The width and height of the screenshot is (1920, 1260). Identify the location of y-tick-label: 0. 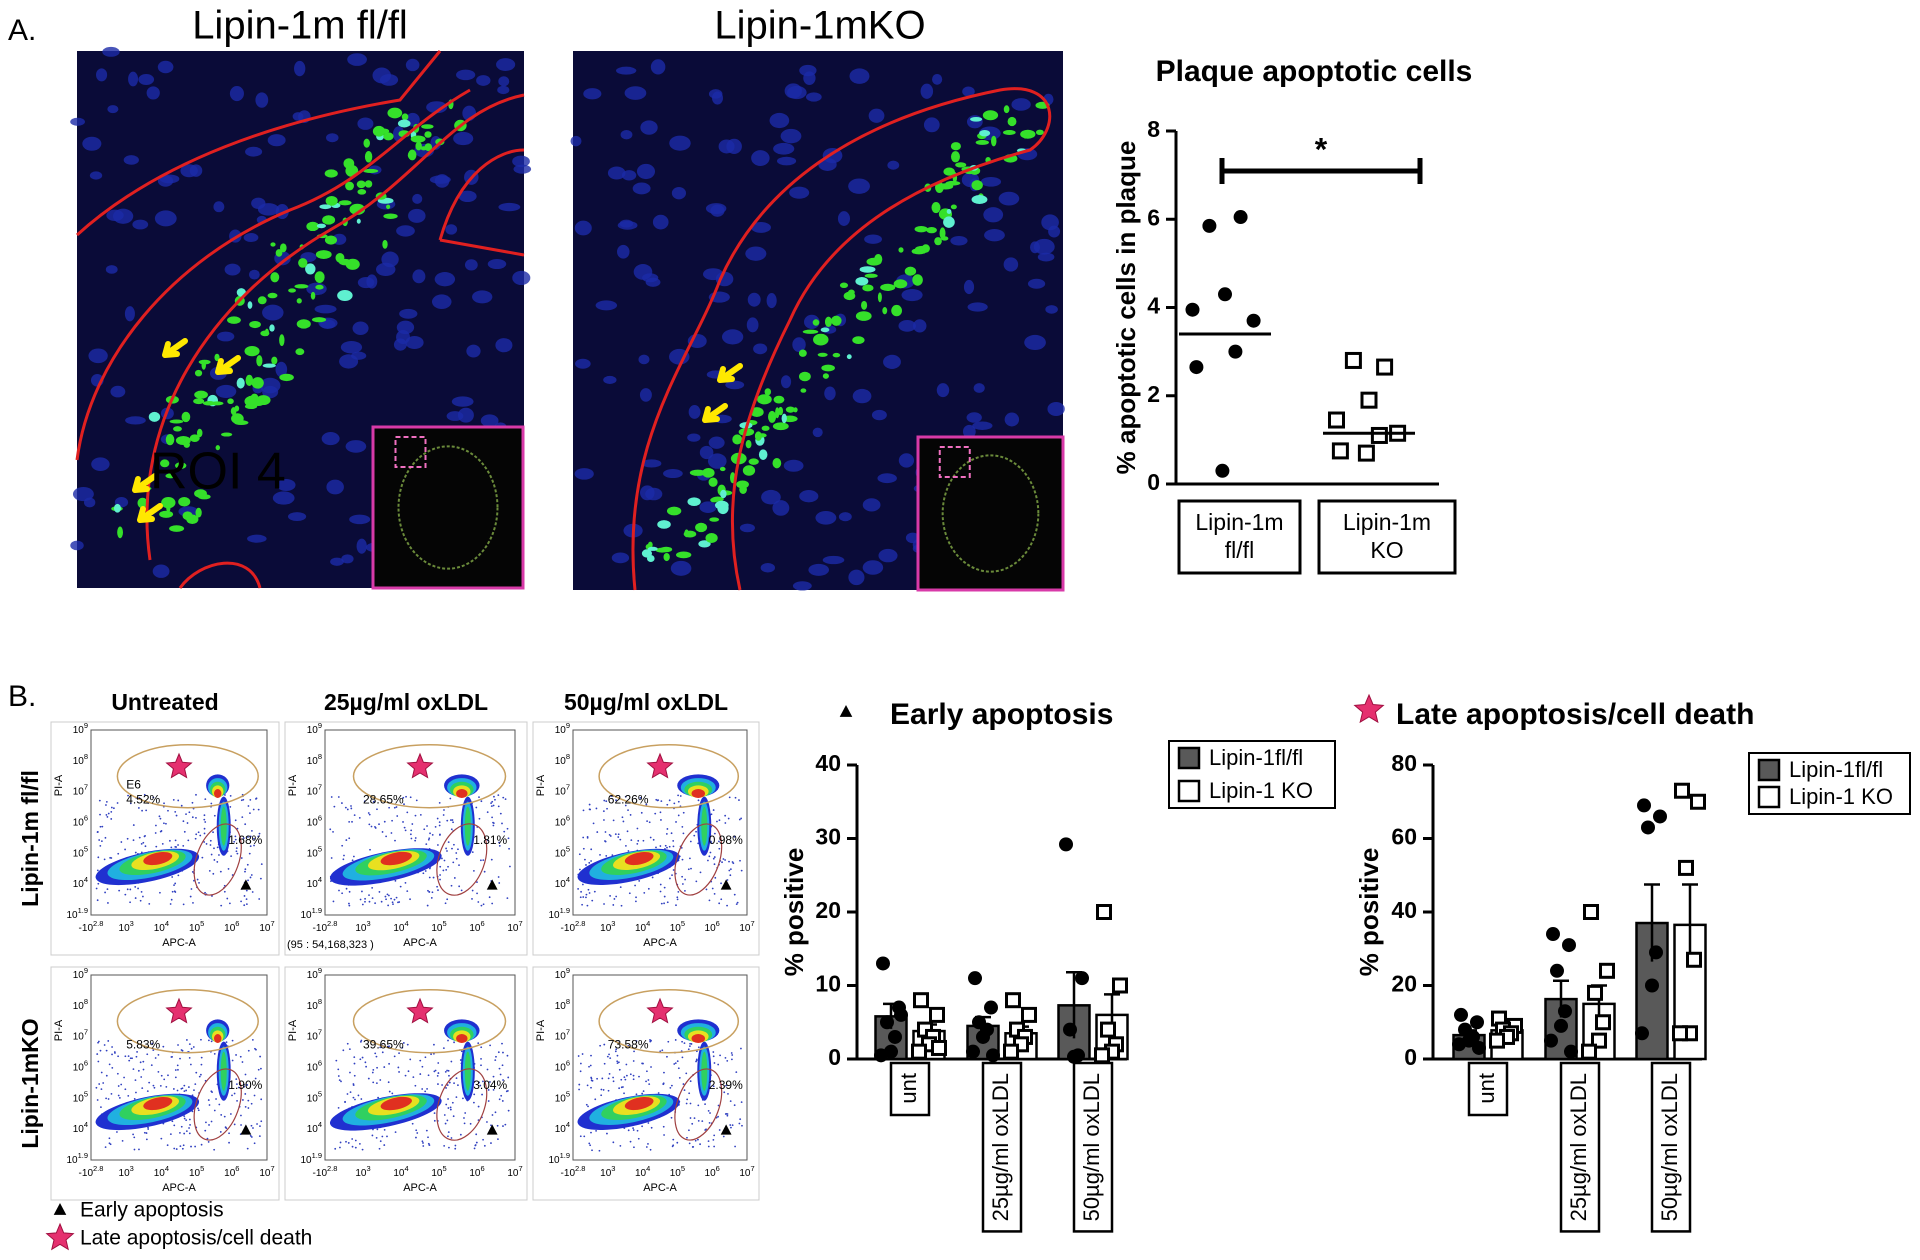
(834, 1057).